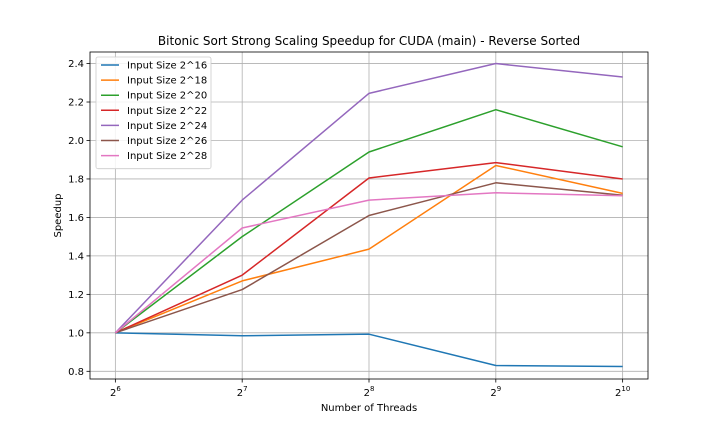 This screenshot has width=720, height=432. Describe the element at coordinates (245, 389) in the screenshot. I see `x-tick-exponent: 7` at that location.